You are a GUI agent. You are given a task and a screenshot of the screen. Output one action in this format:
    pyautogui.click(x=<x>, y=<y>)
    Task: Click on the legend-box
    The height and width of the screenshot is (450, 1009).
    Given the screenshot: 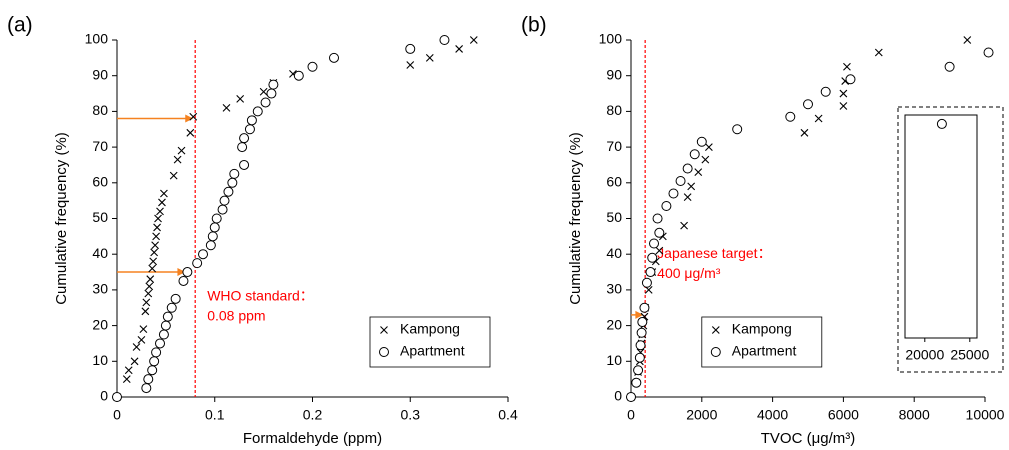 What is the action you would take?
    pyautogui.click(x=762, y=342)
    